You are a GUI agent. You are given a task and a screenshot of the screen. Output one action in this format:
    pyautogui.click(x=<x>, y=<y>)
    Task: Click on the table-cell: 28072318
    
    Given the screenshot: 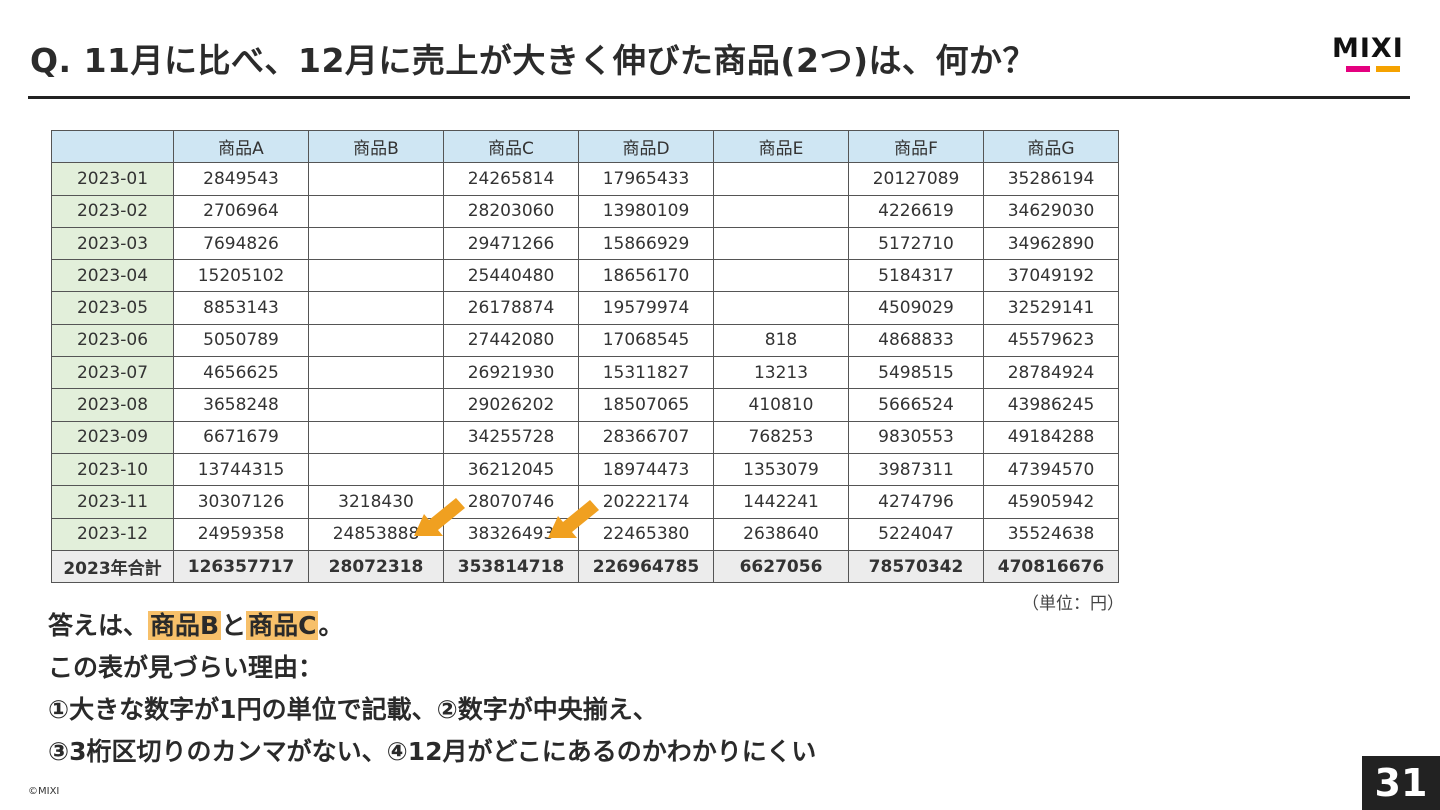 What is the action you would take?
    pyautogui.click(x=376, y=566)
    